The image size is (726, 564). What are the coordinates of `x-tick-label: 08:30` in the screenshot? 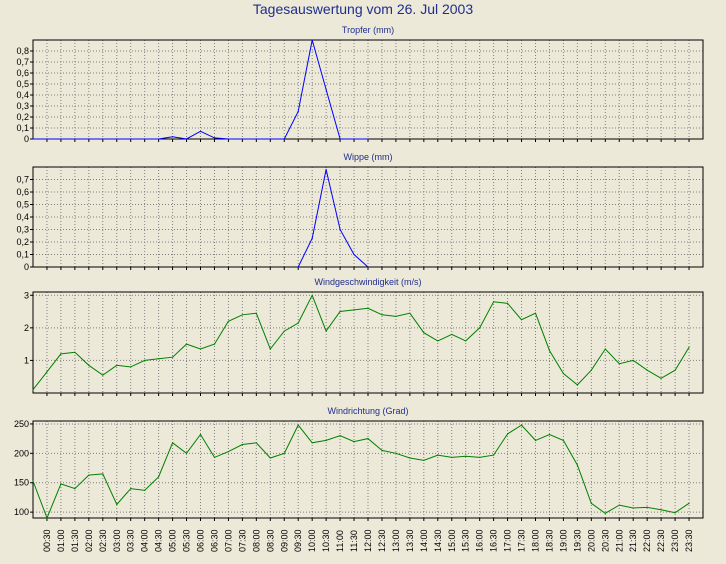 It's located at (270, 540).